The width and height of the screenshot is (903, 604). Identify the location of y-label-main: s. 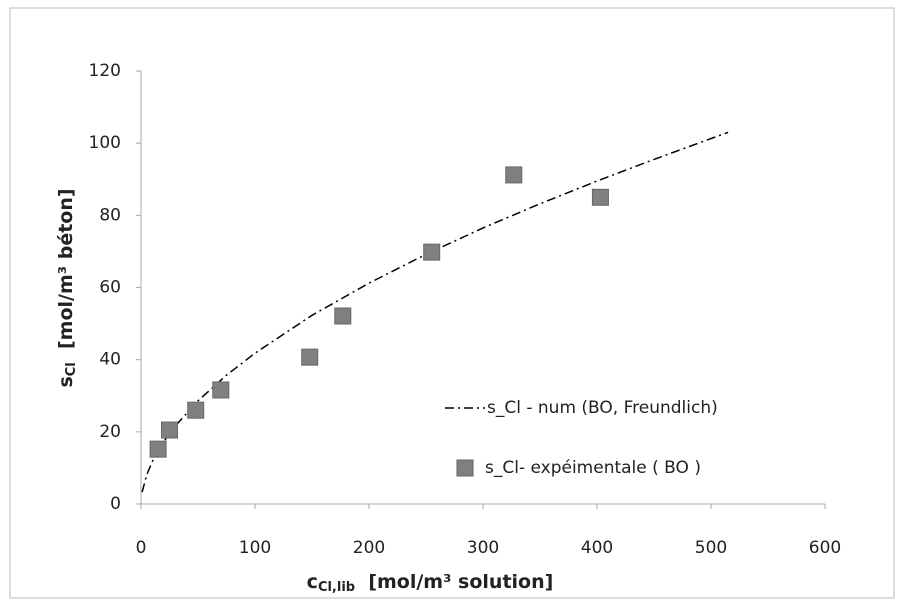
(66, 381).